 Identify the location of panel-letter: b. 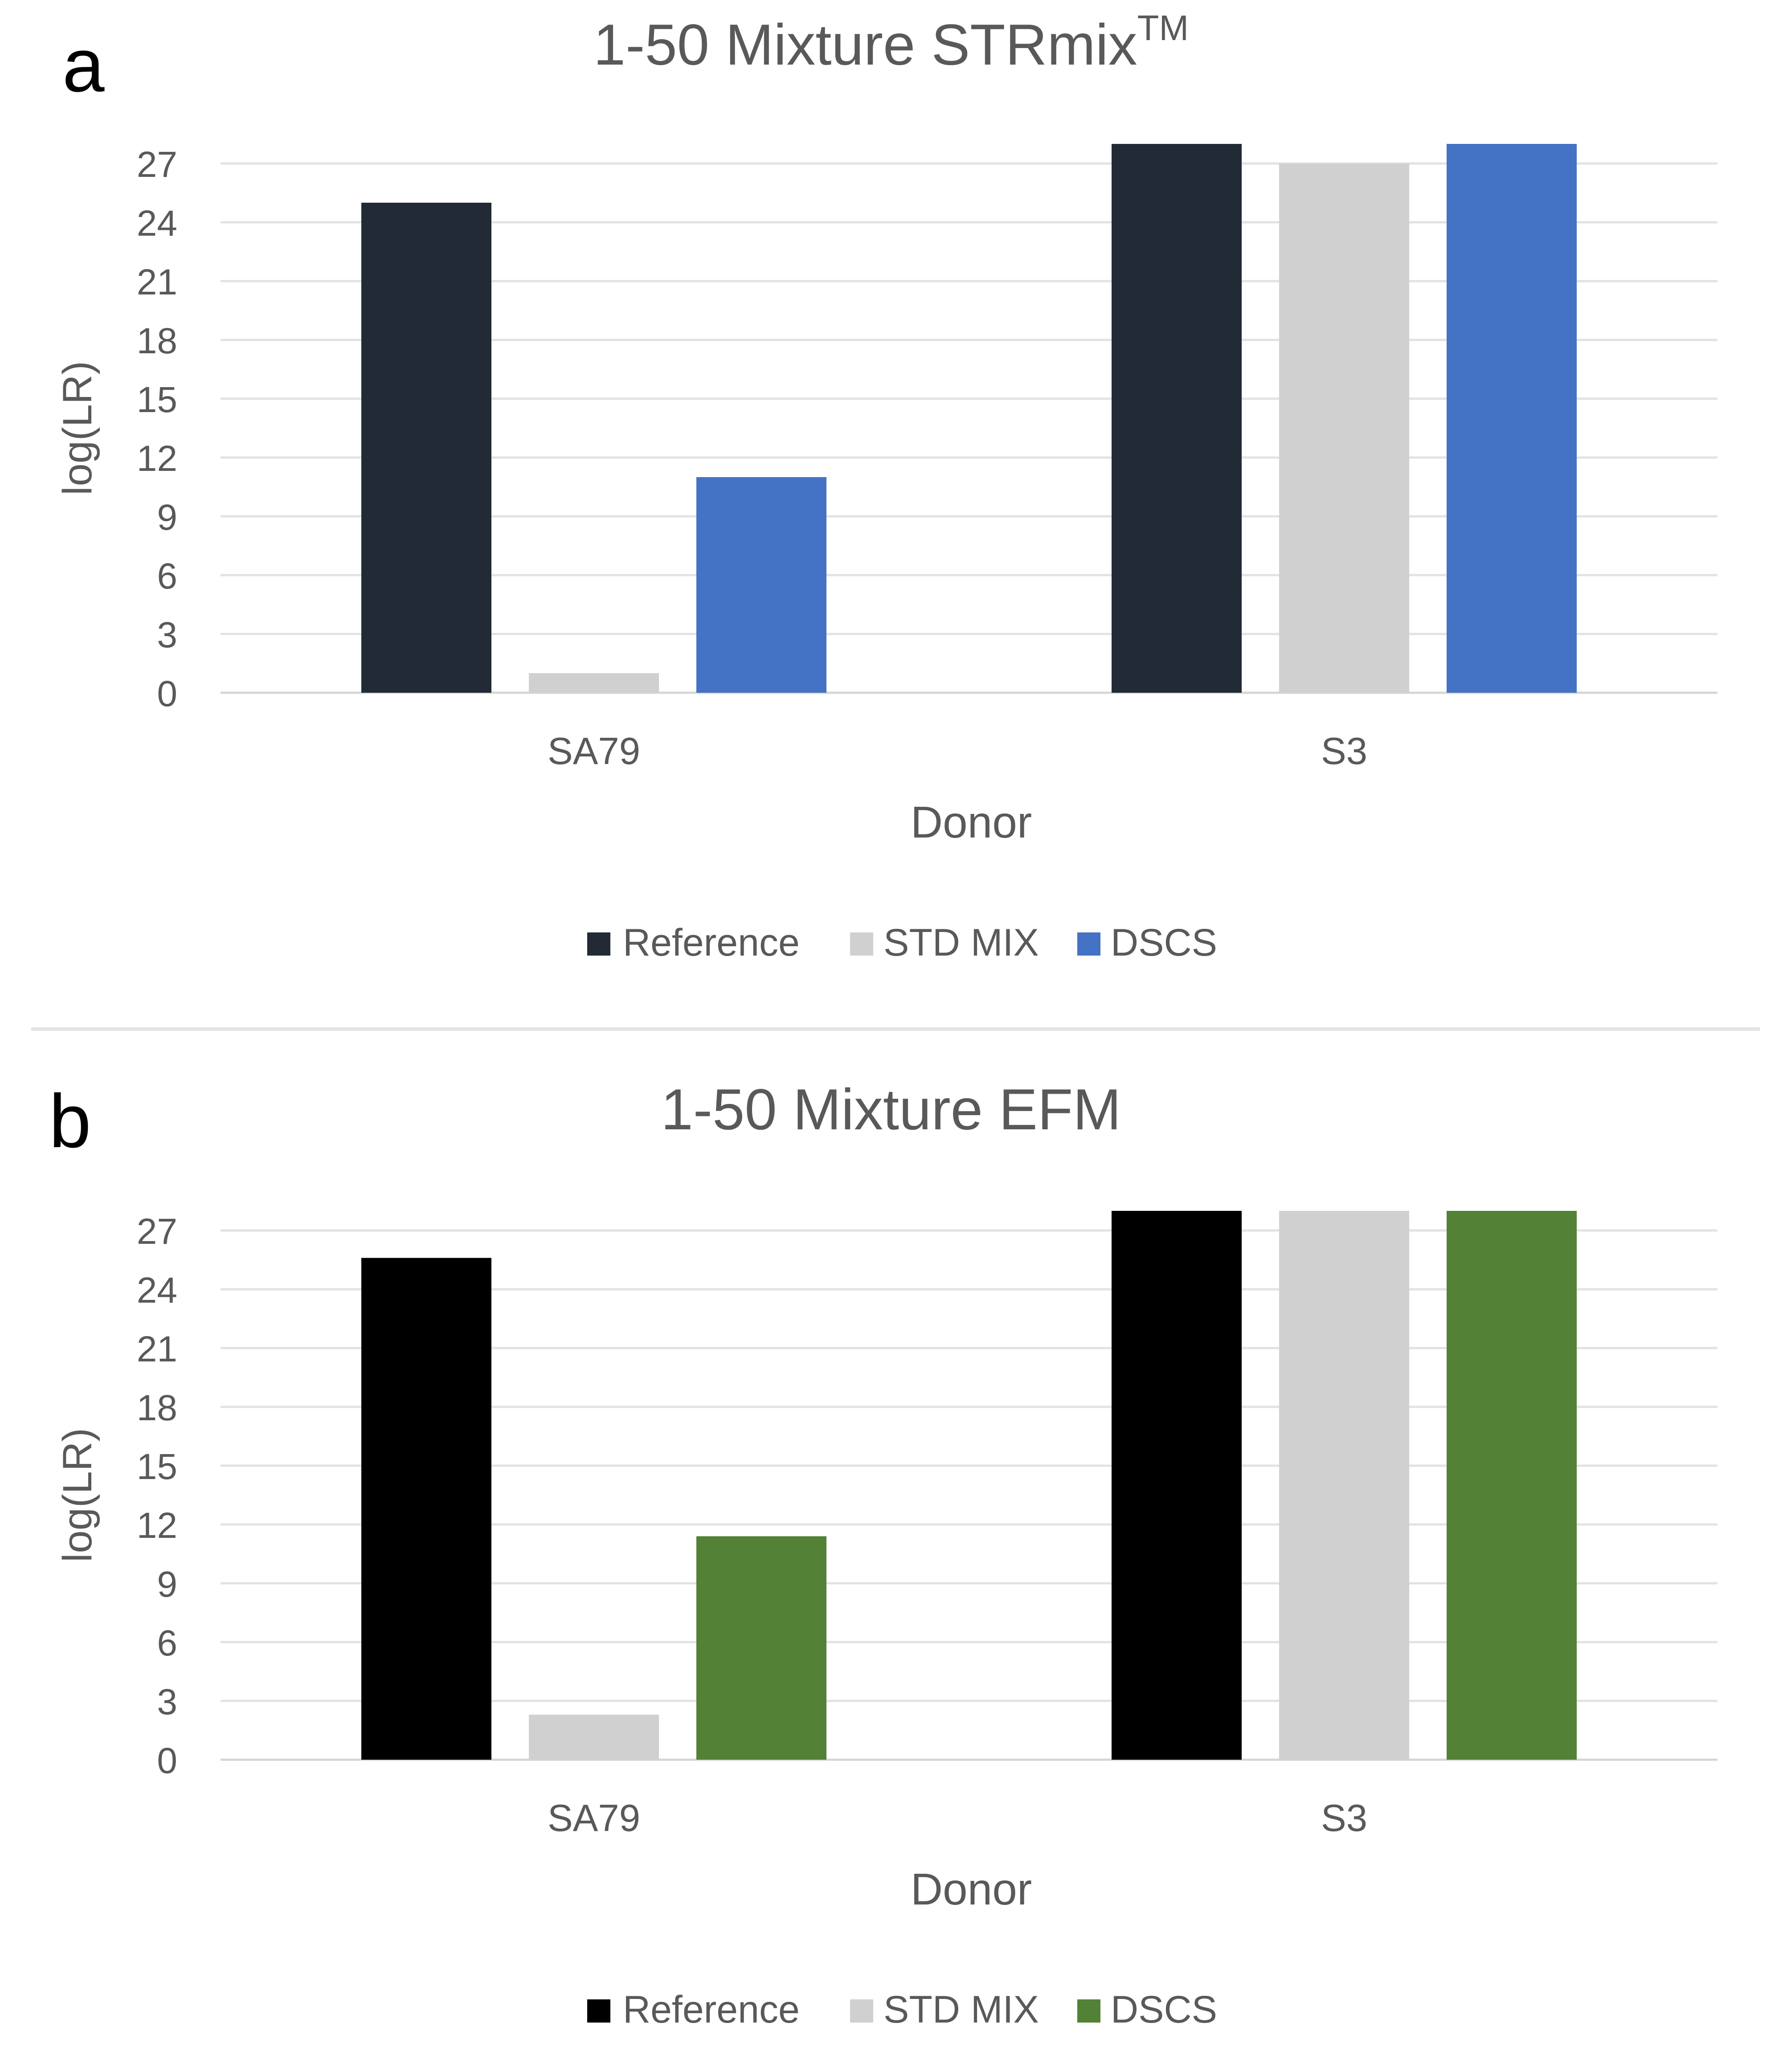
(70, 1121).